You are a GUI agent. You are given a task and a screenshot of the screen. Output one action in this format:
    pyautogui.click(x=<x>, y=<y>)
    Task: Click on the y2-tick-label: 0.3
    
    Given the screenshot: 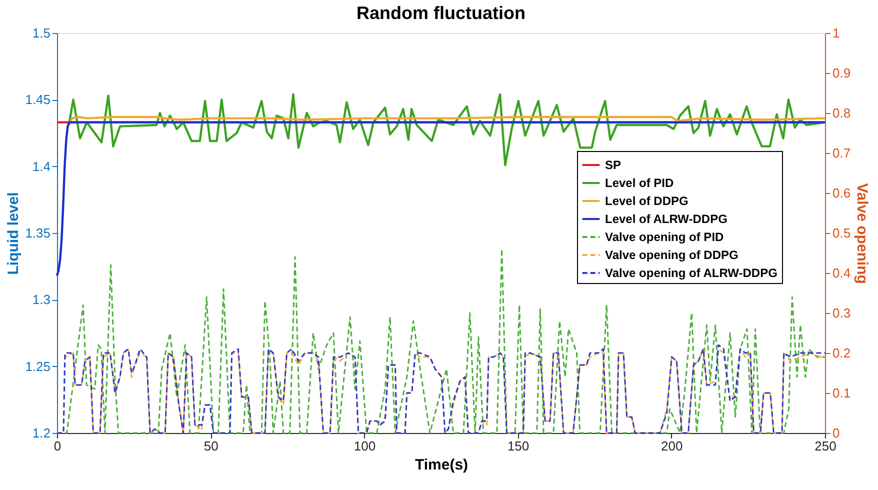 What is the action you would take?
    pyautogui.click(x=841, y=313)
    